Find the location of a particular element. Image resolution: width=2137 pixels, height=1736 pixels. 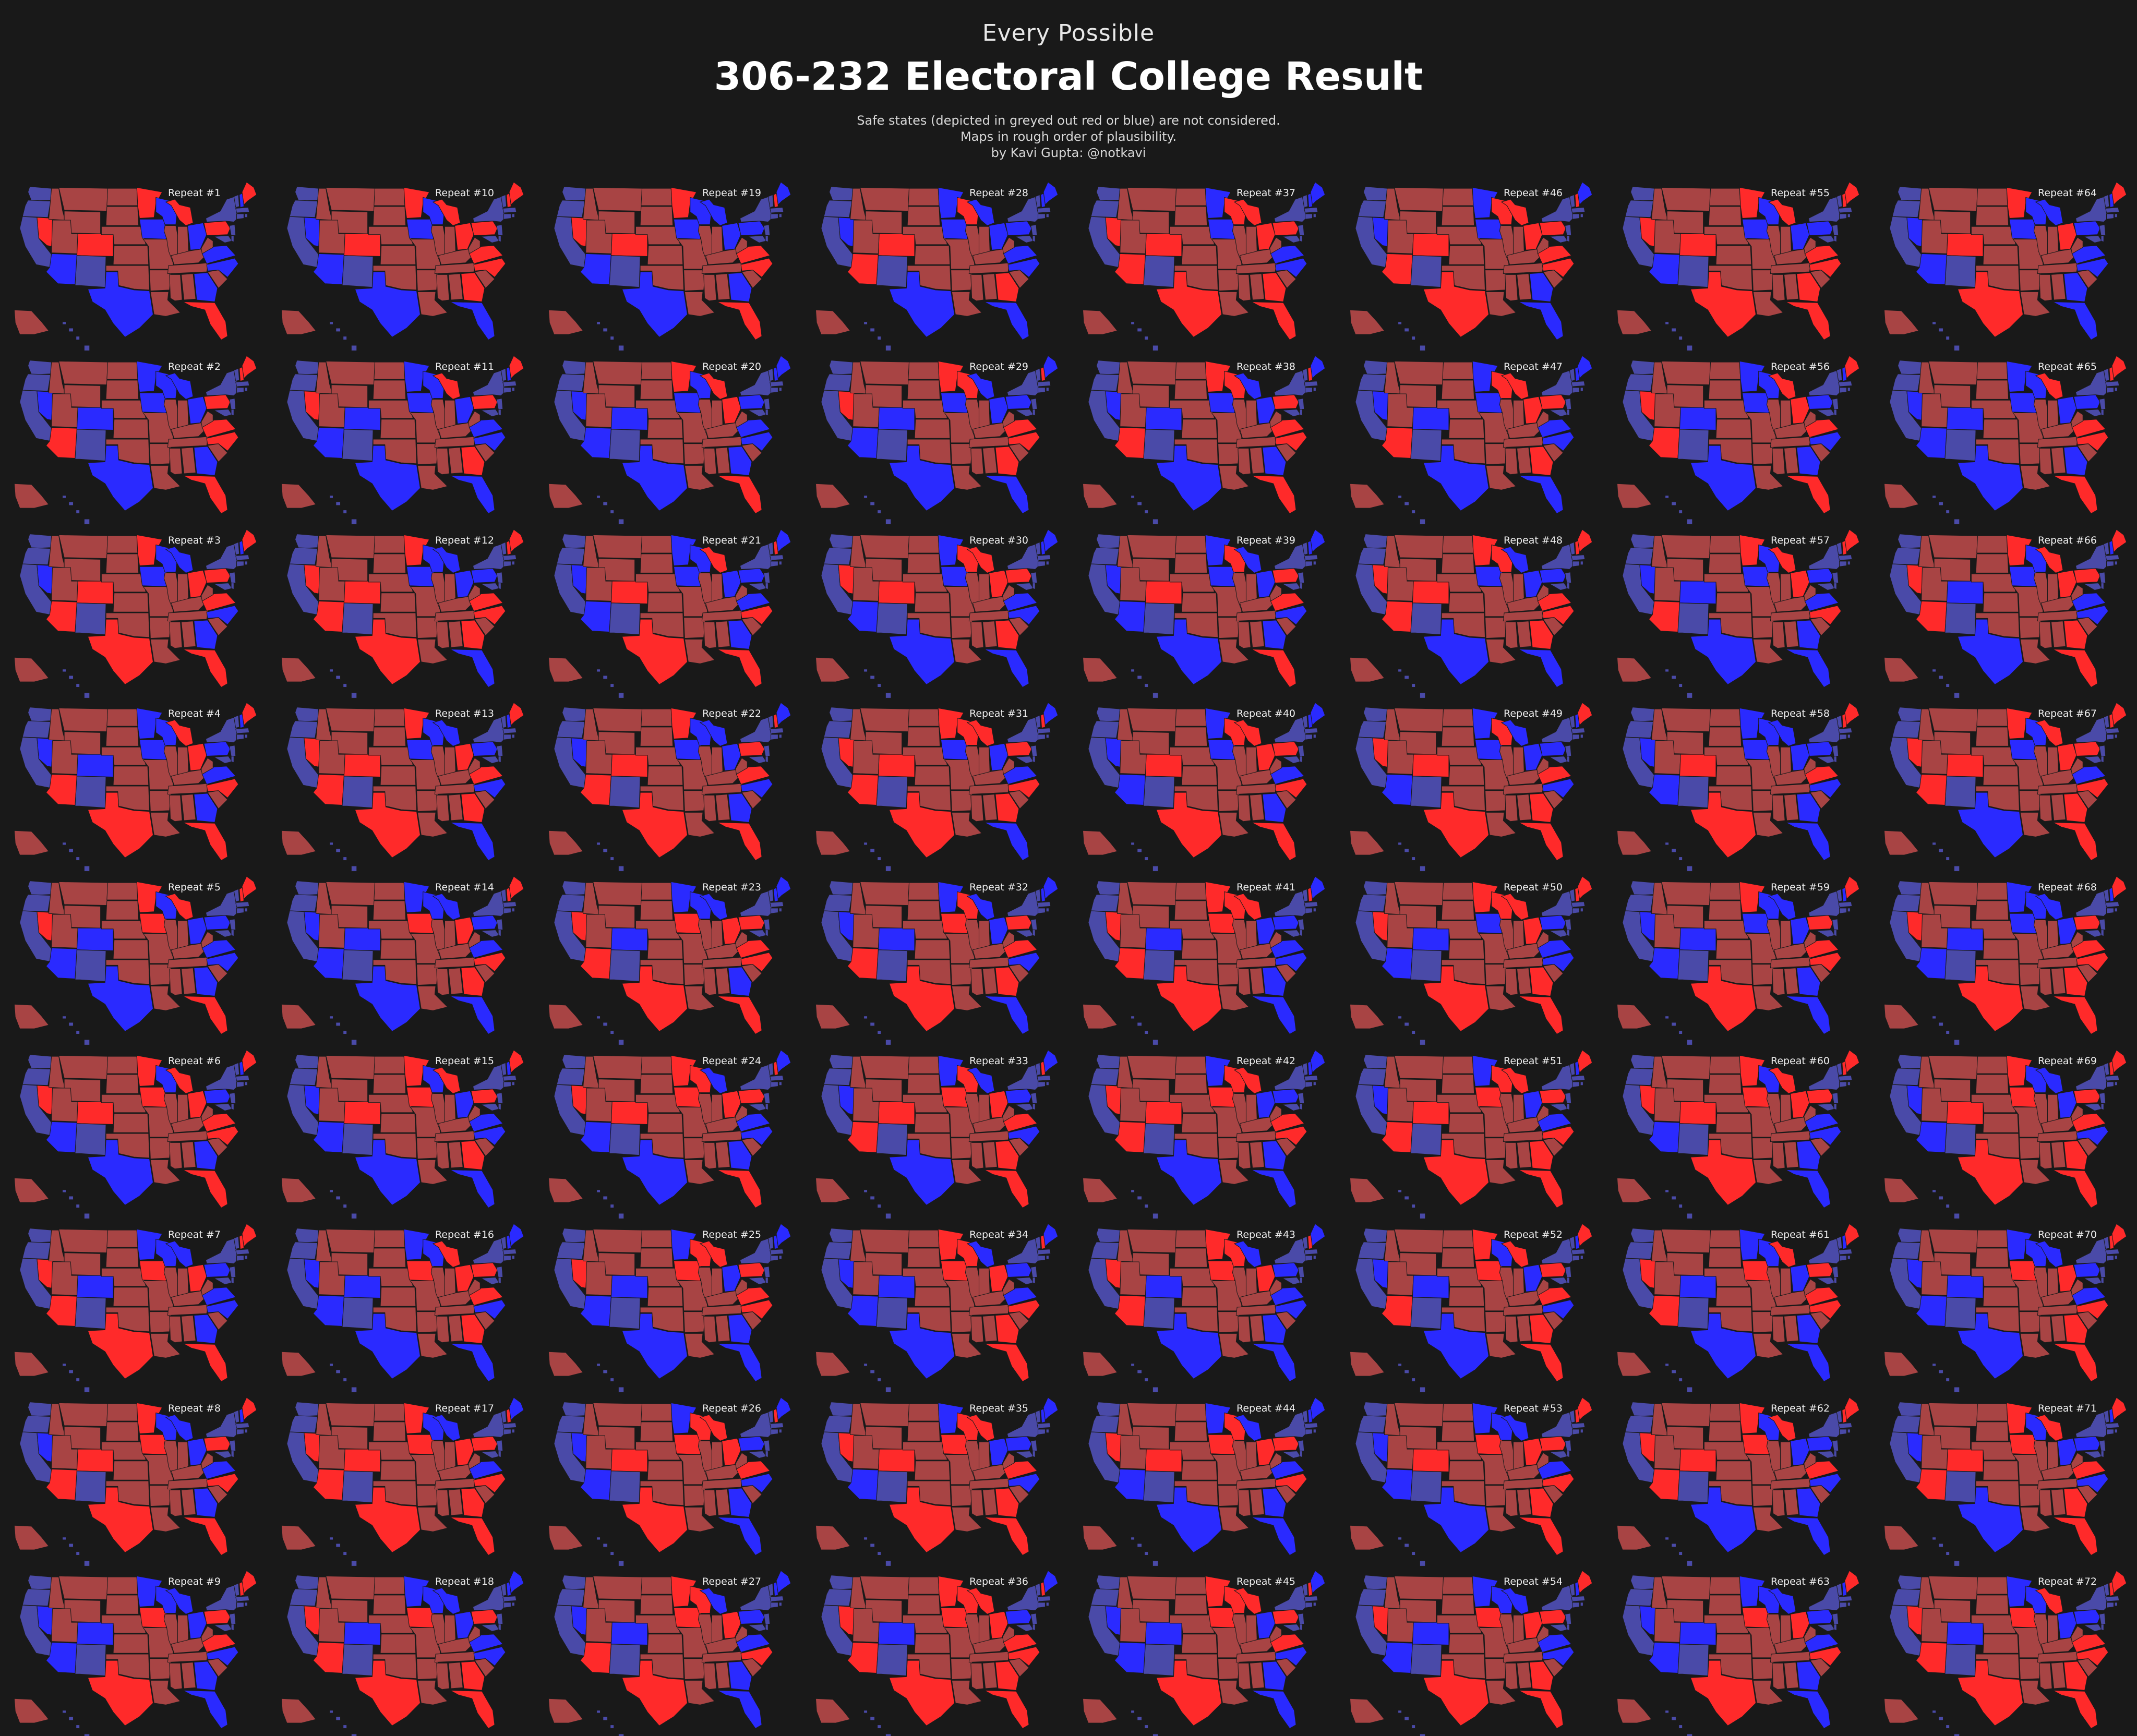

state-alabama is located at coordinates (2058, 634).